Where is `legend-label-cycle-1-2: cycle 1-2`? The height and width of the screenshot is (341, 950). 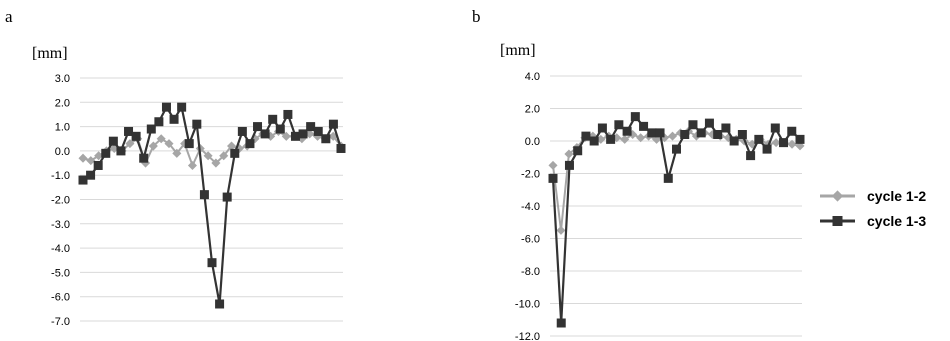
legend-label-cycle-1-2: cycle 1-2 is located at coordinates (896, 196).